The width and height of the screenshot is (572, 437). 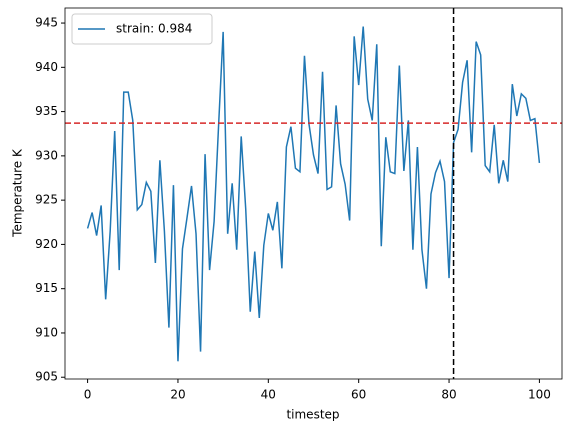 What do you see at coordinates (46, 23) in the screenshot?
I see `y-tick-label: 945` at bounding box center [46, 23].